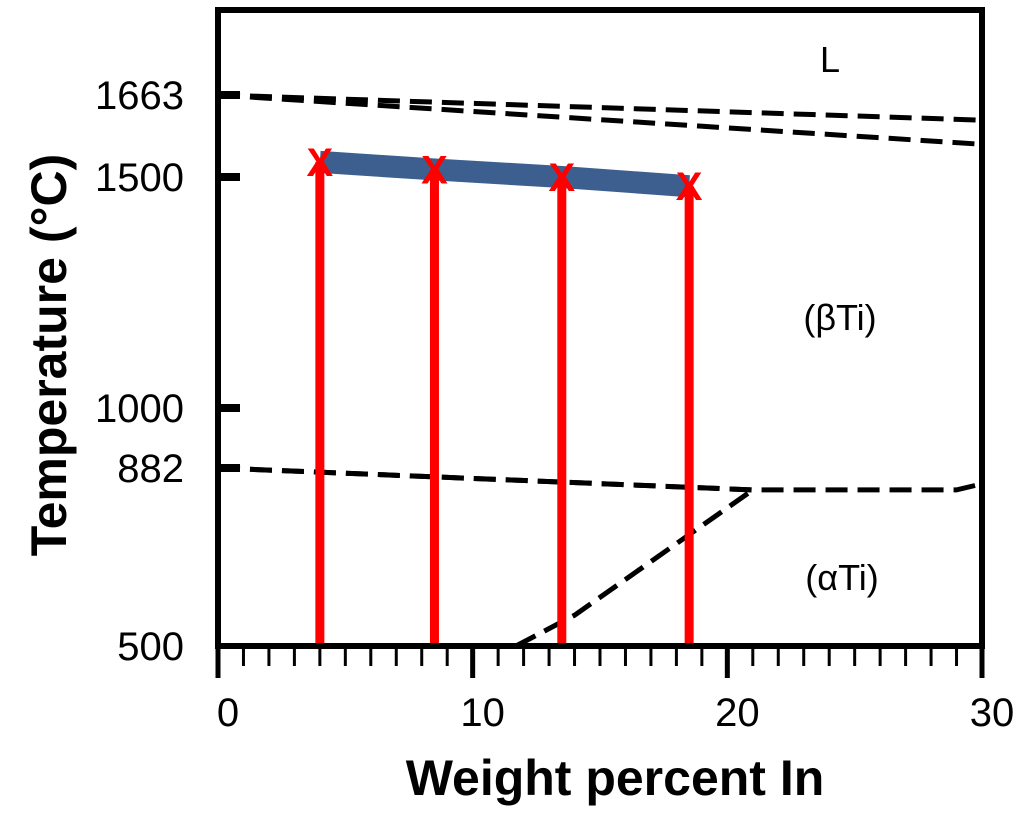 The height and width of the screenshot is (816, 1024). I want to click on phase-region-group: L (βTi) (αTi), so click(840, 318).